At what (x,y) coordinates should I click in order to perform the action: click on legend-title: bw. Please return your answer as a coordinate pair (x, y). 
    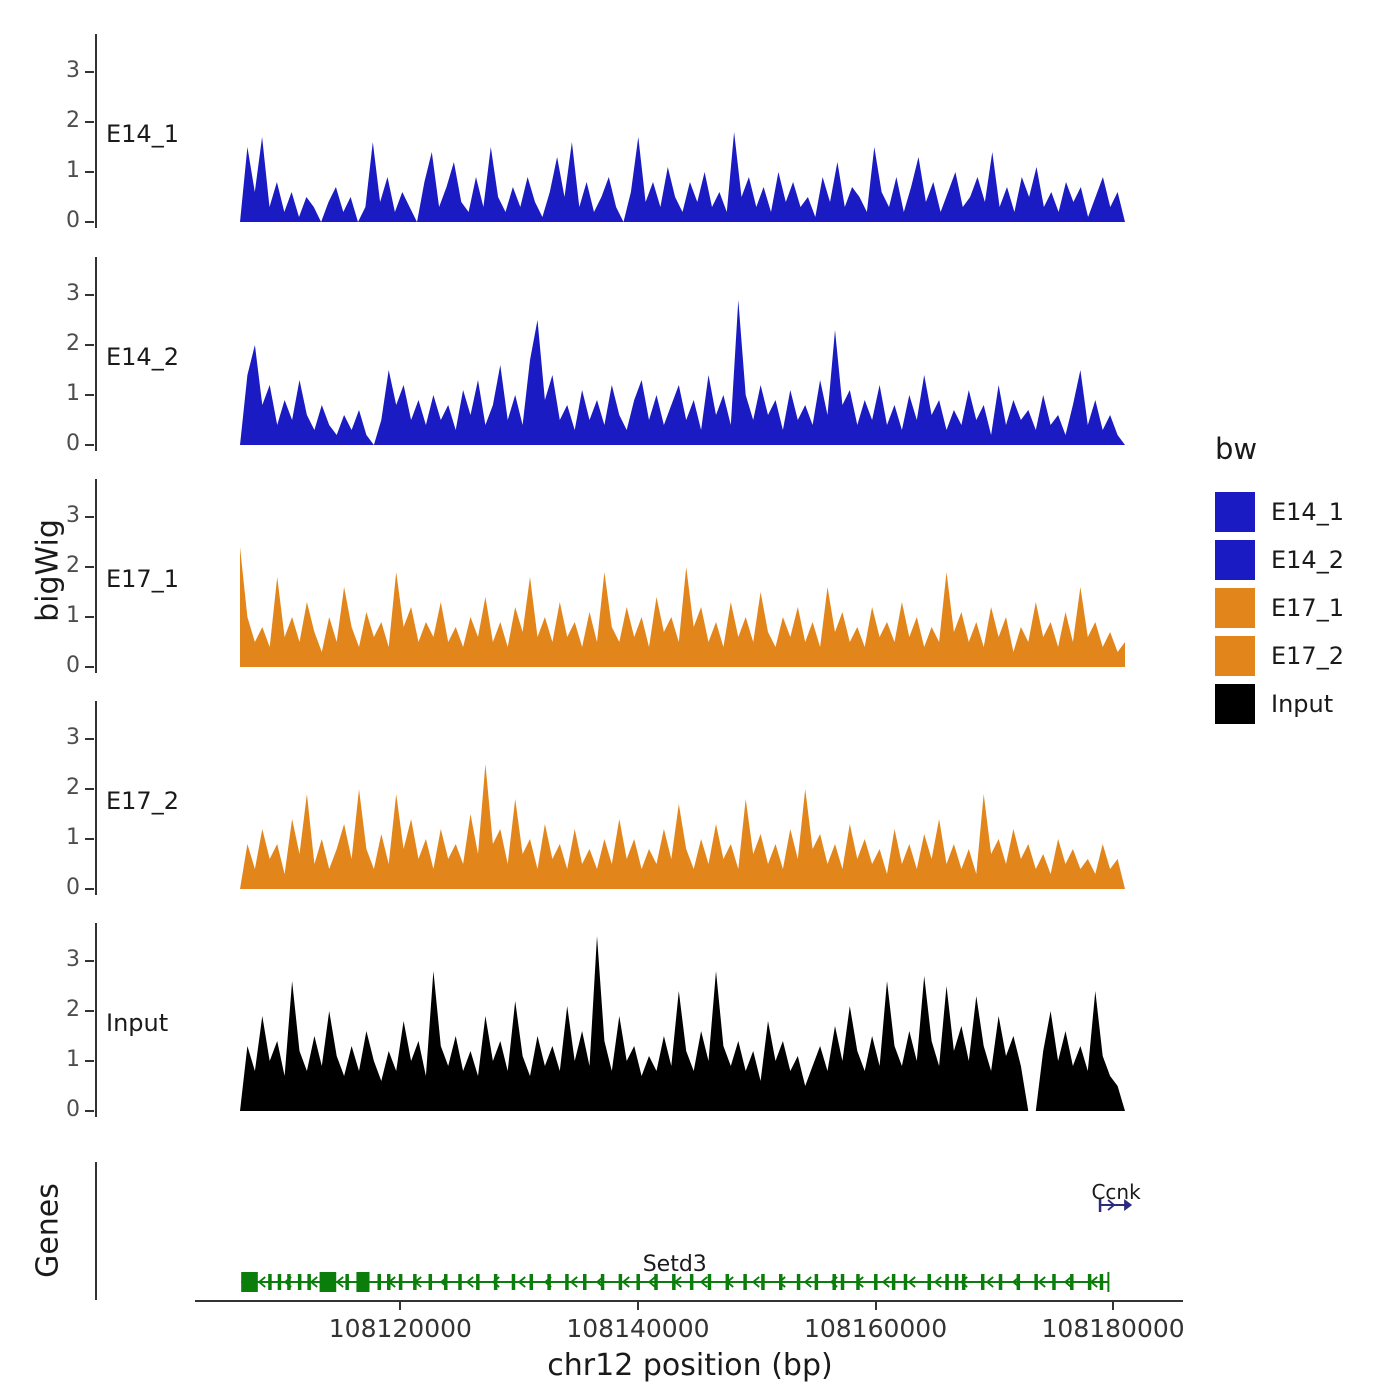
    Looking at the image, I should click on (1236, 449).